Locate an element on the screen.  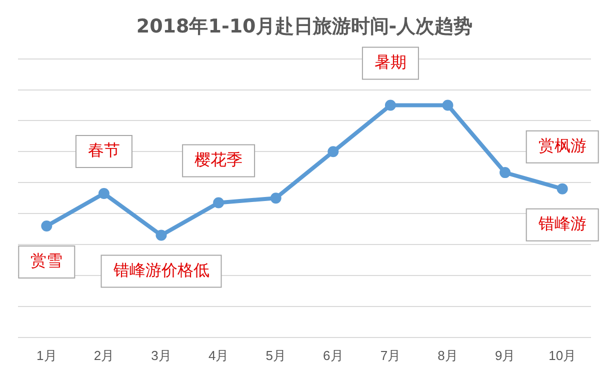
annotation: 暑期 is located at coordinates (390, 62).